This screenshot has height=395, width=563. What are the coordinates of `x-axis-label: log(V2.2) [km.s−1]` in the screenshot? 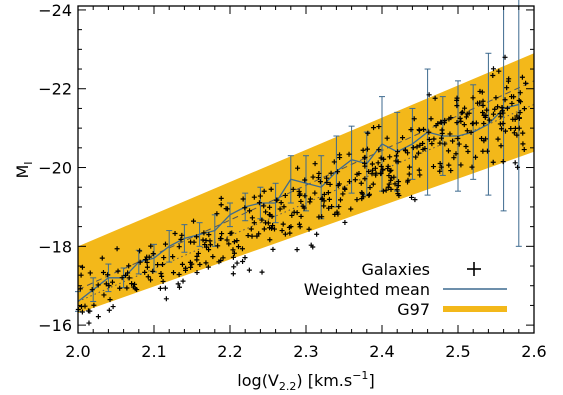 It's located at (305, 381).